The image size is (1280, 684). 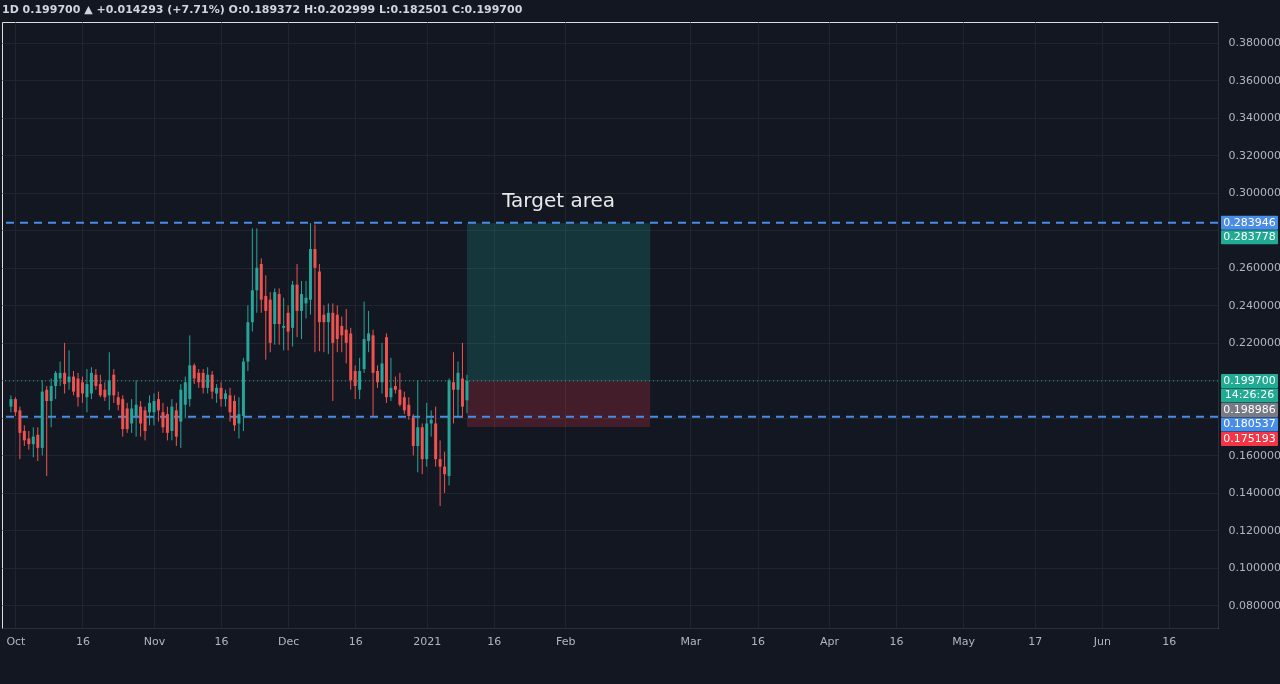 I want to click on y-tick-label: 0.300000, so click(x=1254, y=193).